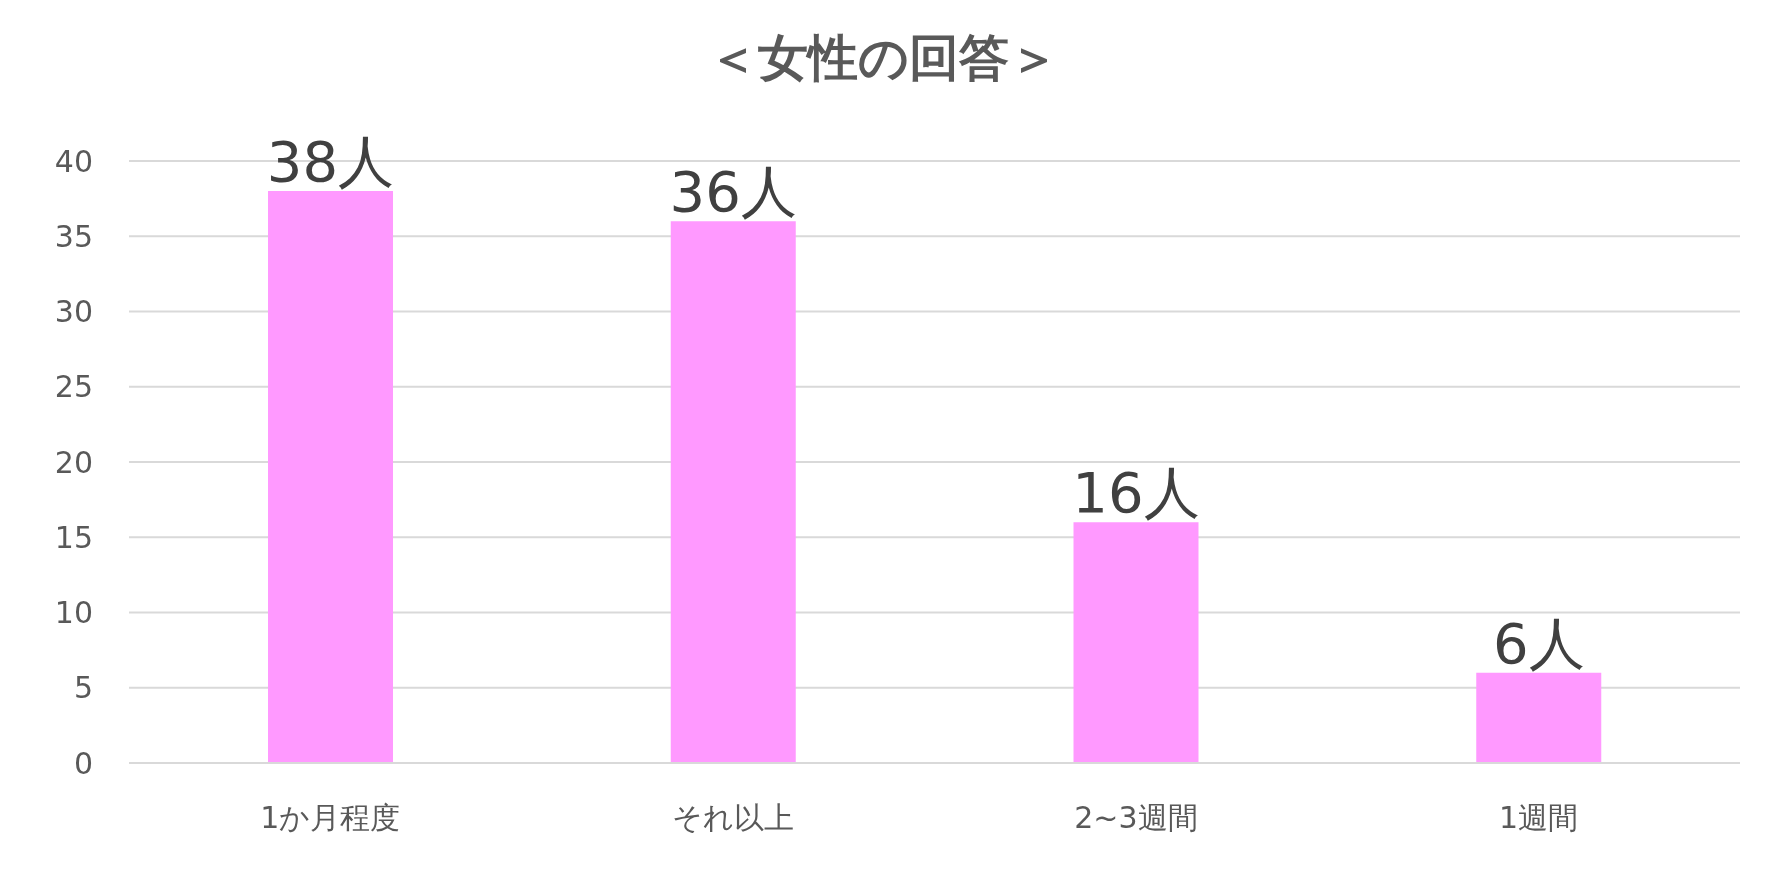  I want to click on x-tick-label: それ以上, so click(733, 818).